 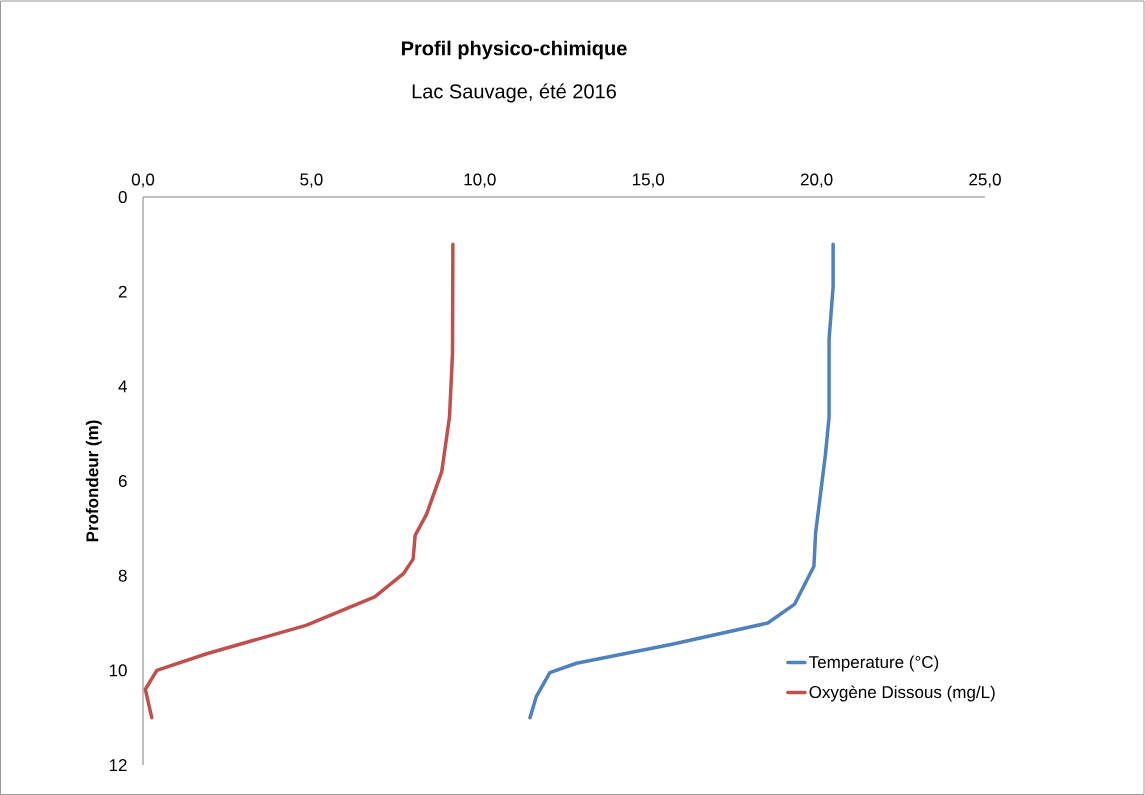 What do you see at coordinates (480, 180) in the screenshot?
I see `x-tick-label: 10,0` at bounding box center [480, 180].